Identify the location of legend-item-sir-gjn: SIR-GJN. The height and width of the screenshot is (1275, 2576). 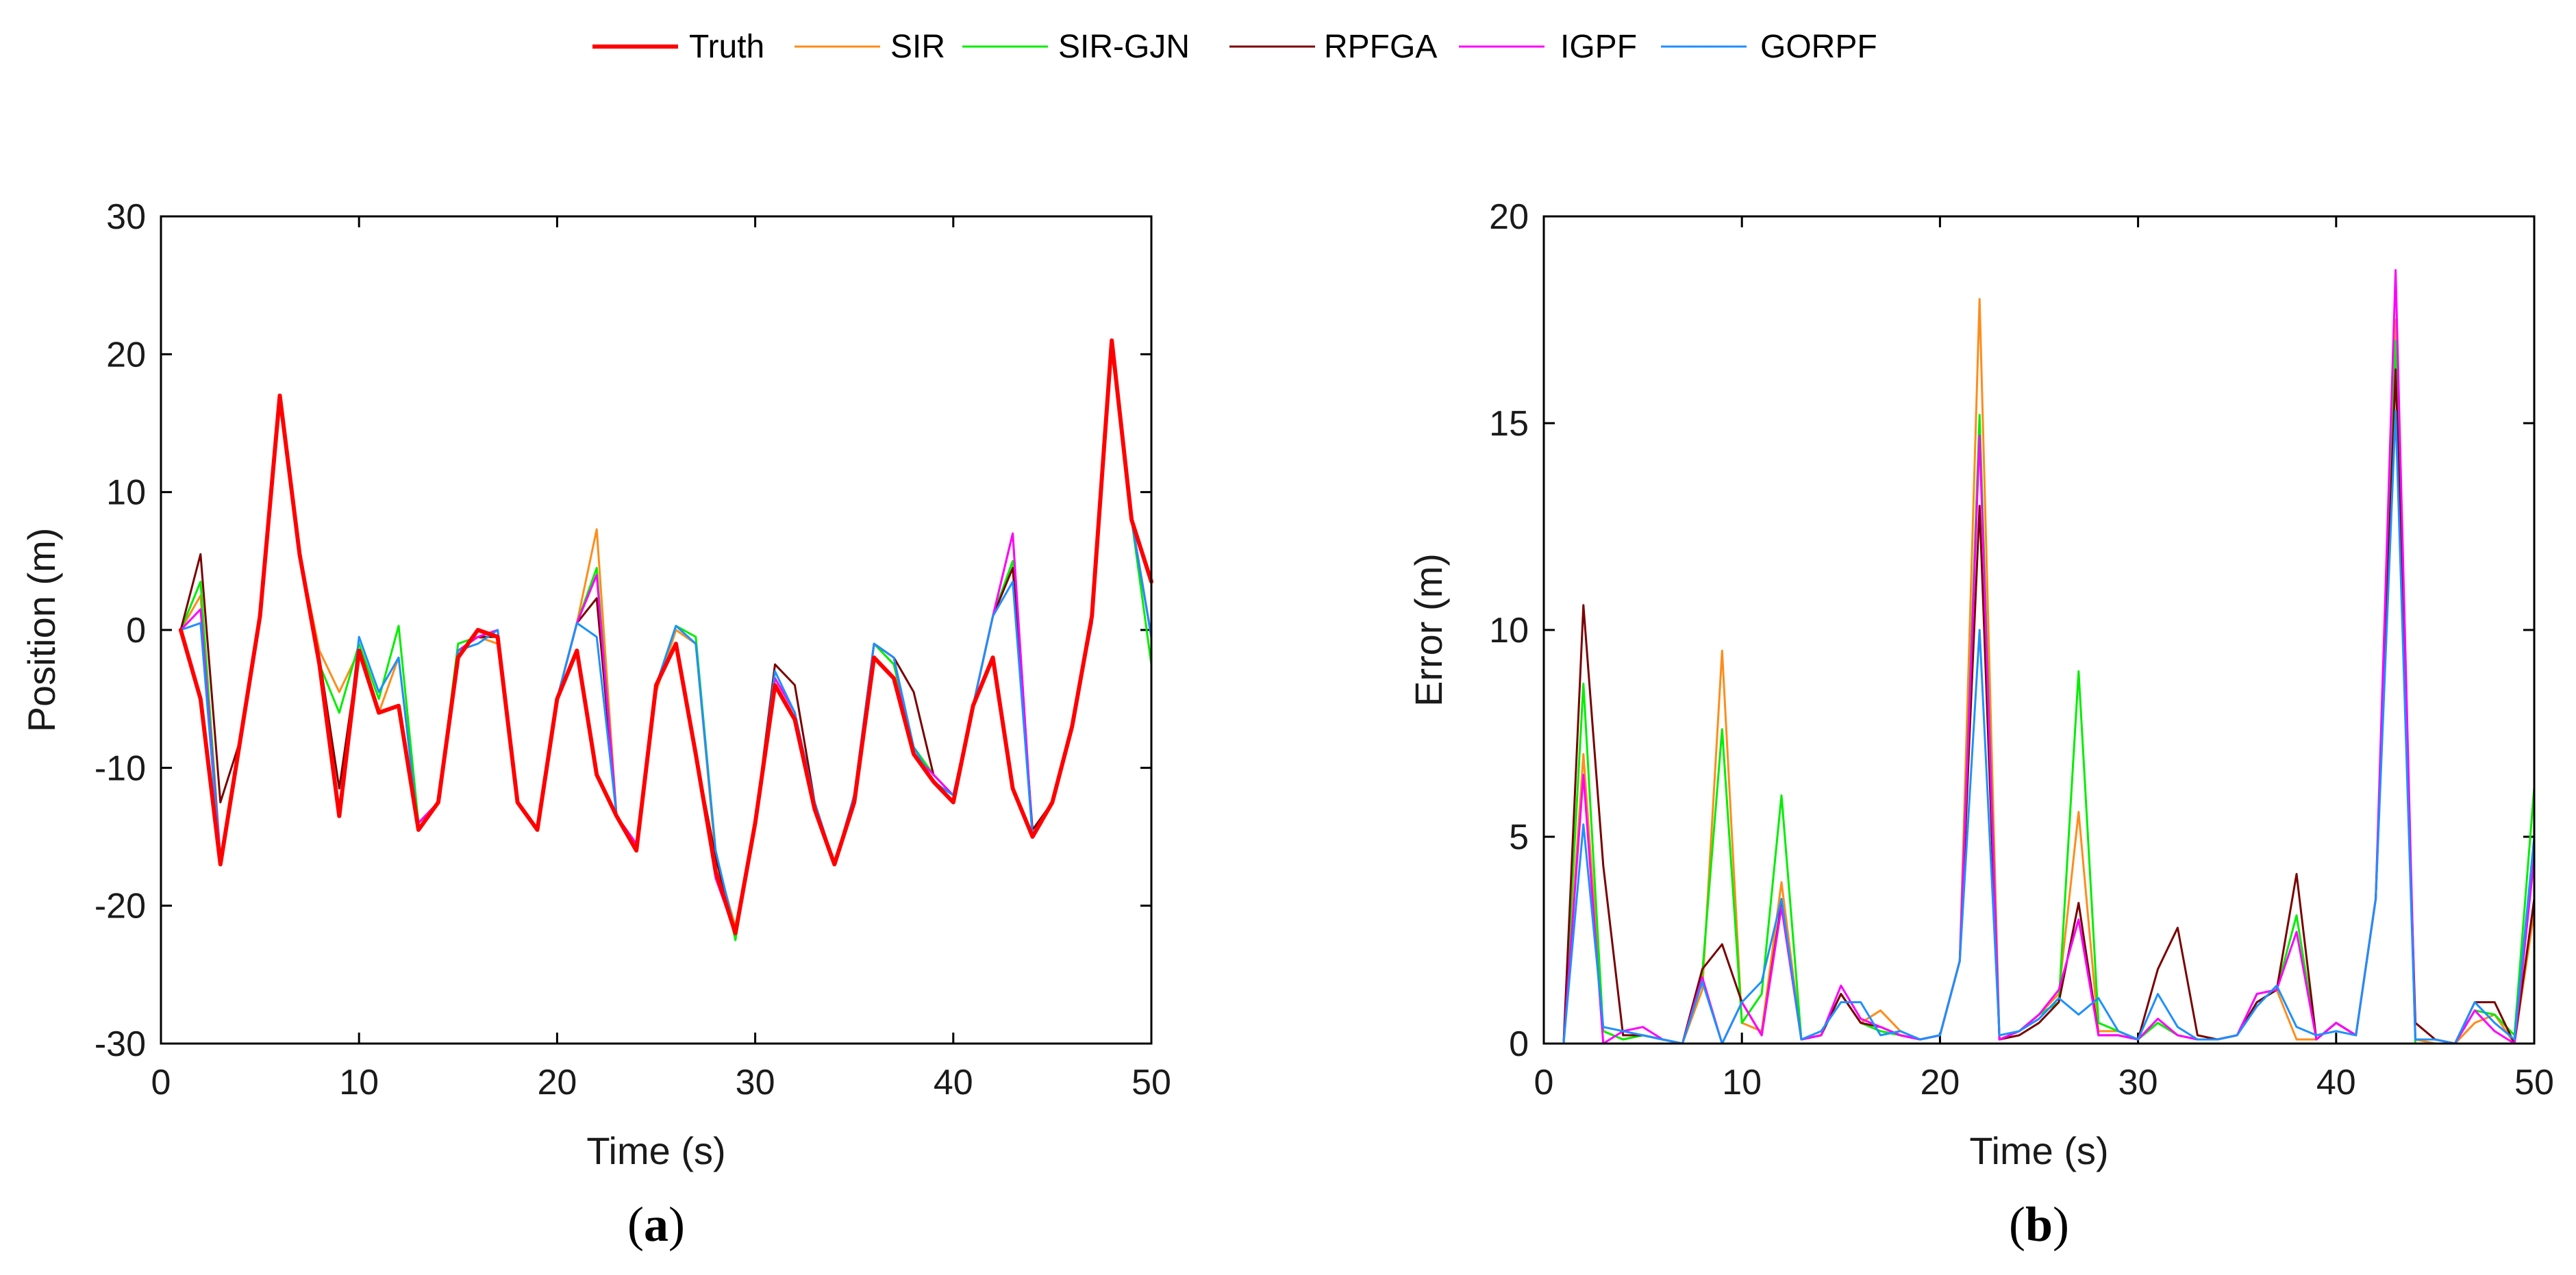
(1076, 47).